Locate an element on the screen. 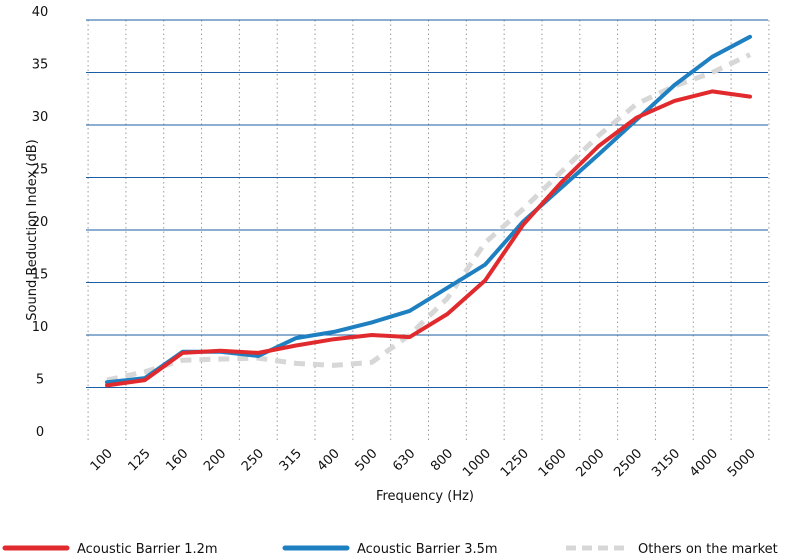 This screenshot has width=803, height=560. x-tick-label: 315 is located at coordinates (291, 460).